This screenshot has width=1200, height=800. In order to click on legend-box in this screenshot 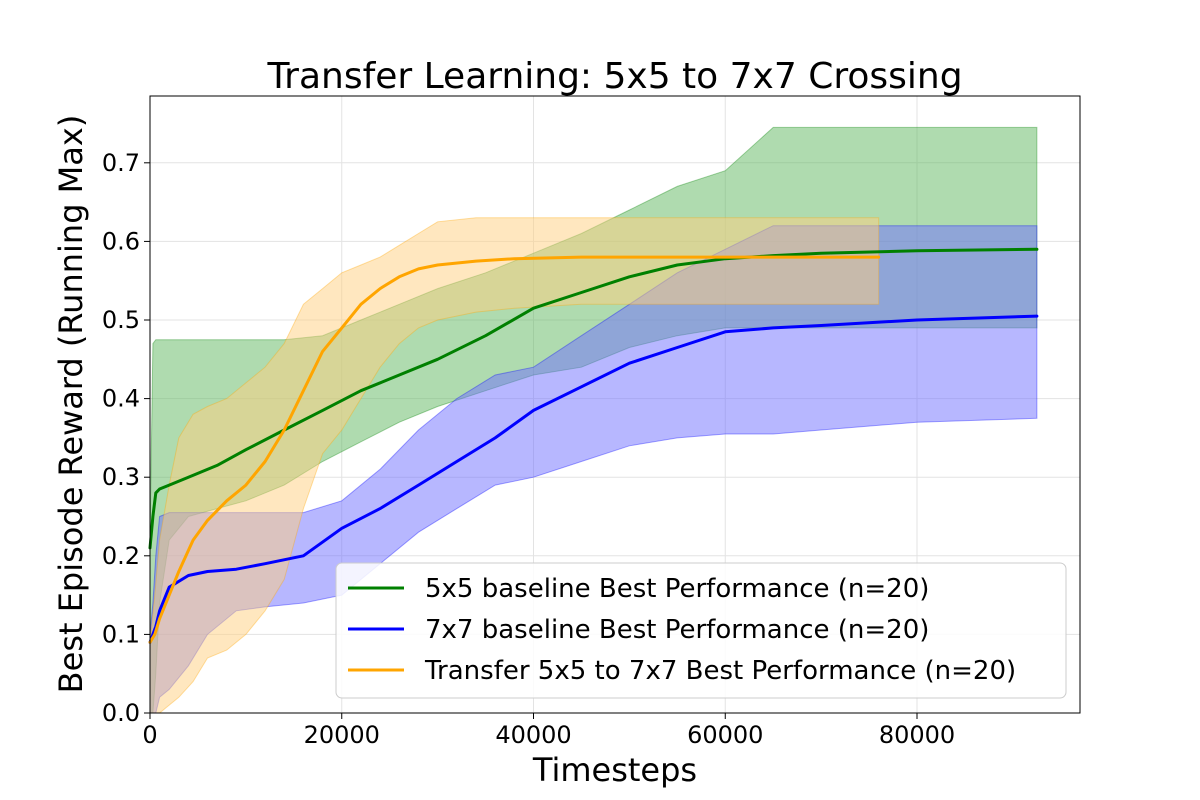, I will do `click(701, 630)`.